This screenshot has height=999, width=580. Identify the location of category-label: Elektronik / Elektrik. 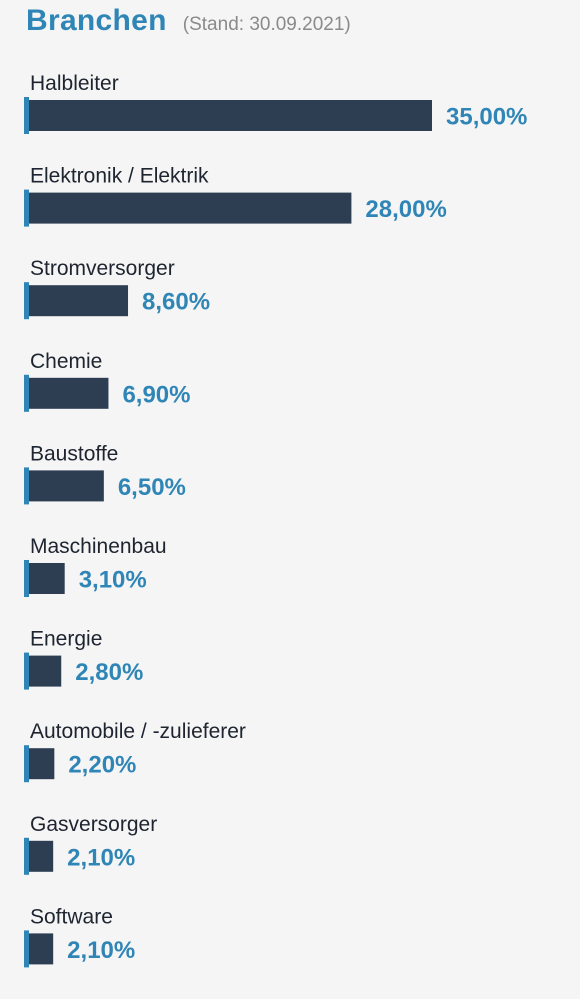
(119, 176).